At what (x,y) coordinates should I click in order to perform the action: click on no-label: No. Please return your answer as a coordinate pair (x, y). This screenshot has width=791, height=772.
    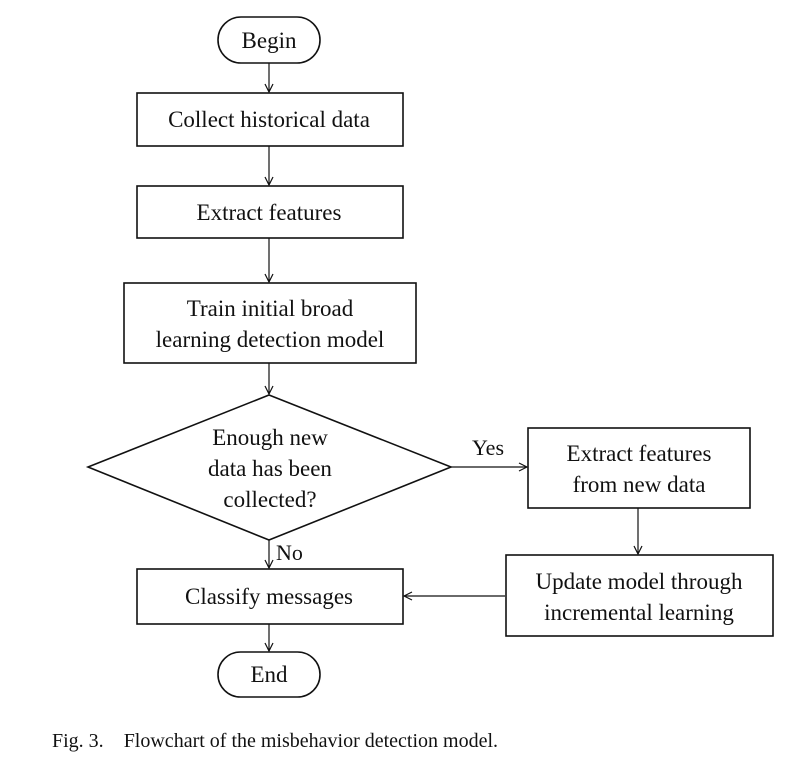
    Looking at the image, I should click on (289, 552).